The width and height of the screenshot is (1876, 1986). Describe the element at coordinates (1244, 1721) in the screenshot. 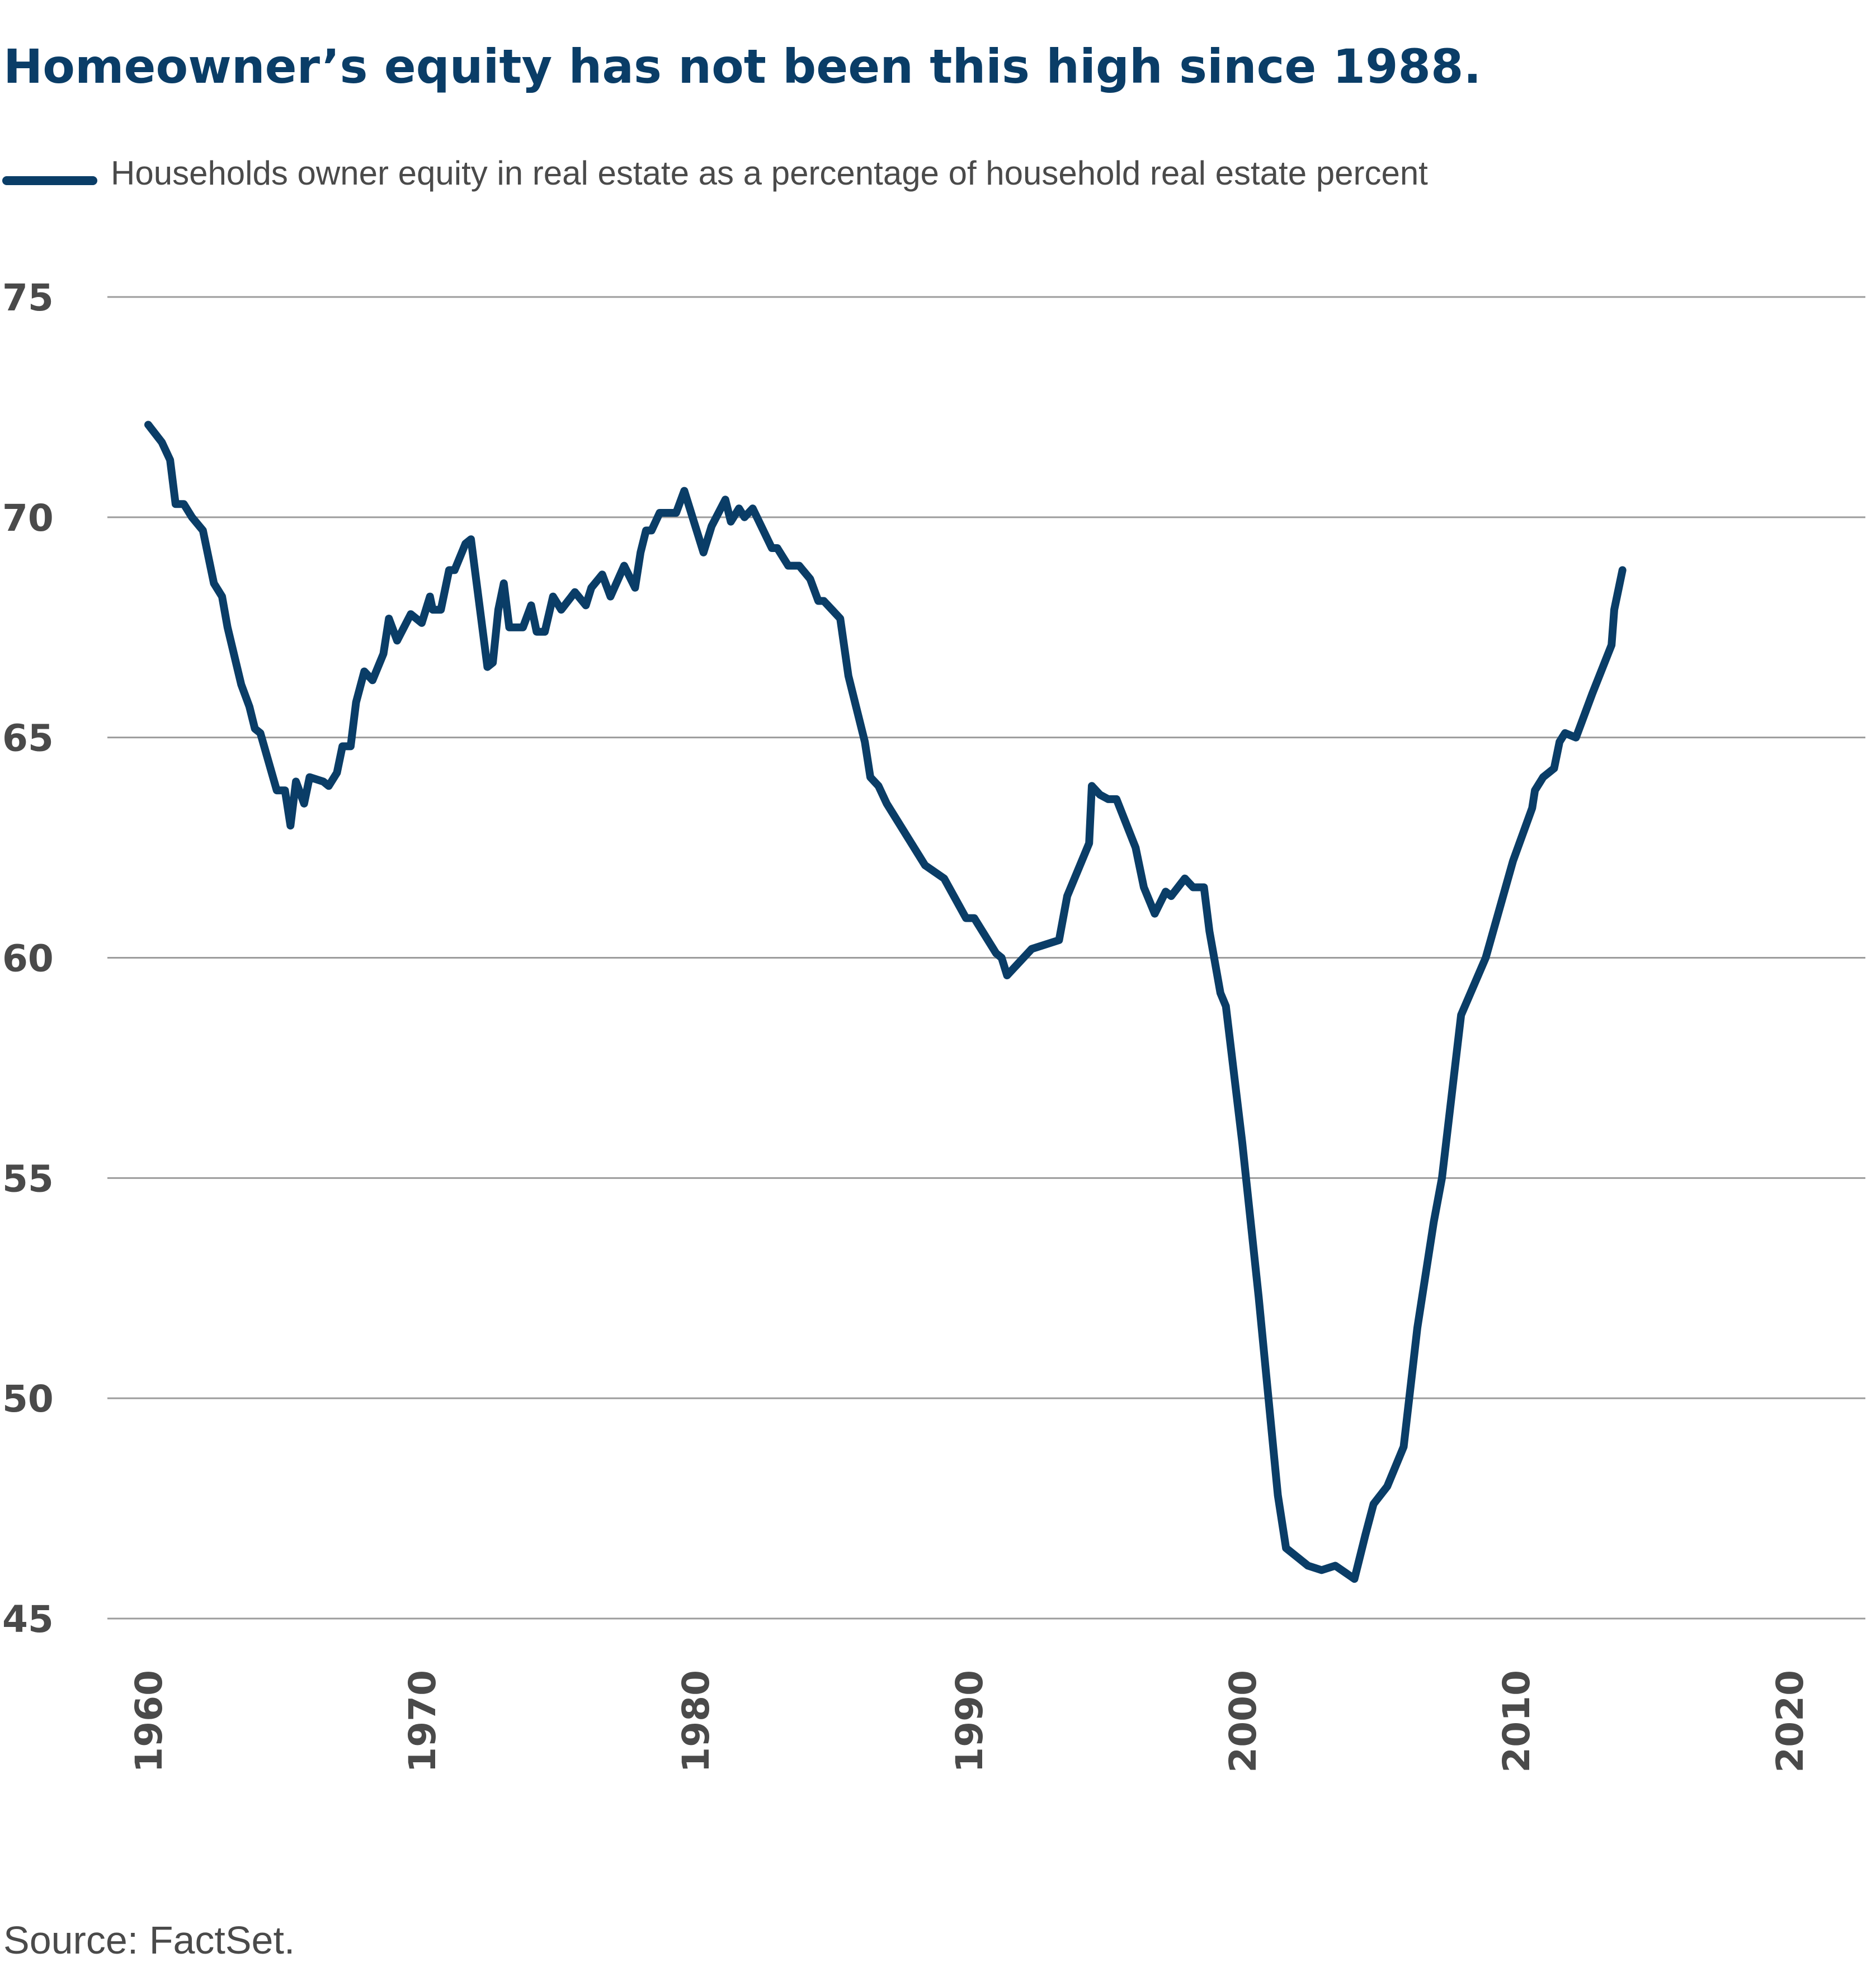

I see `x-tick-label: 2000` at that location.